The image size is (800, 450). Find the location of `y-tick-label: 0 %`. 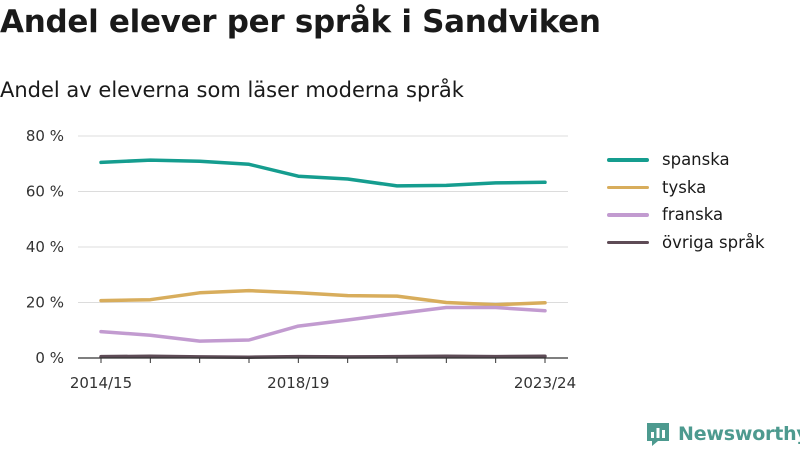

y-tick-label: 0 % is located at coordinates (49, 358).